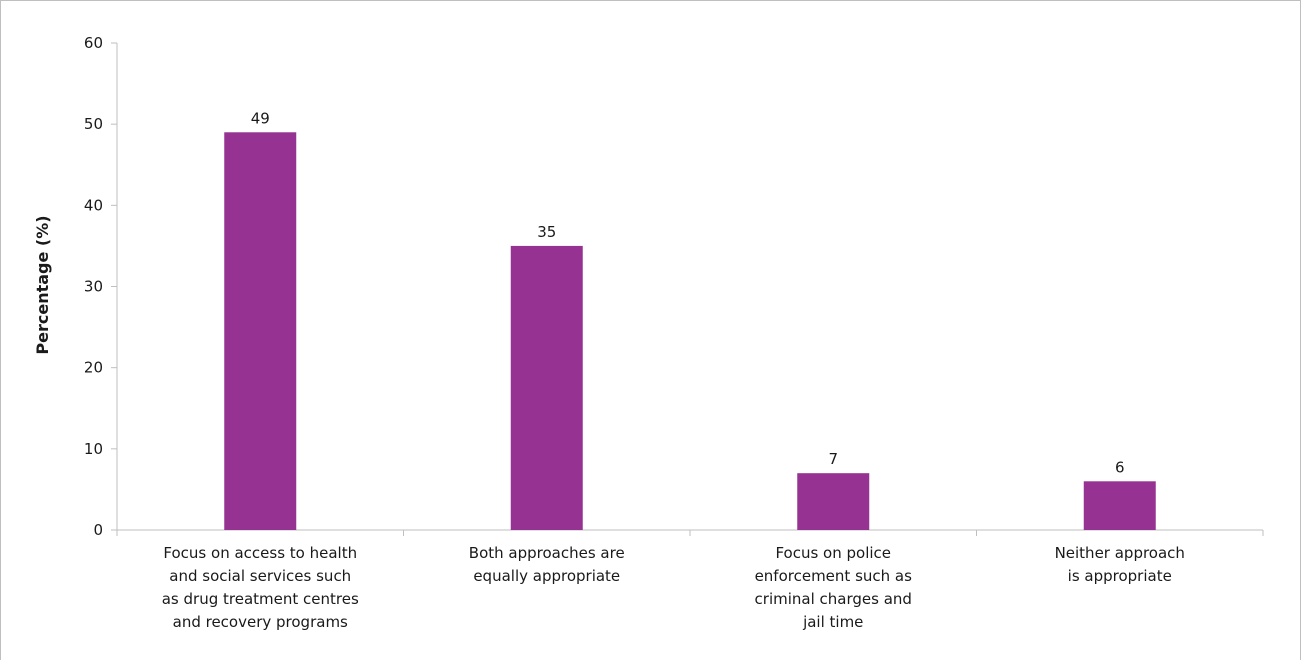 Image resolution: width=1301 pixels, height=665 pixels. What do you see at coordinates (93, 449) in the screenshot?
I see `y-tick-label: 10` at bounding box center [93, 449].